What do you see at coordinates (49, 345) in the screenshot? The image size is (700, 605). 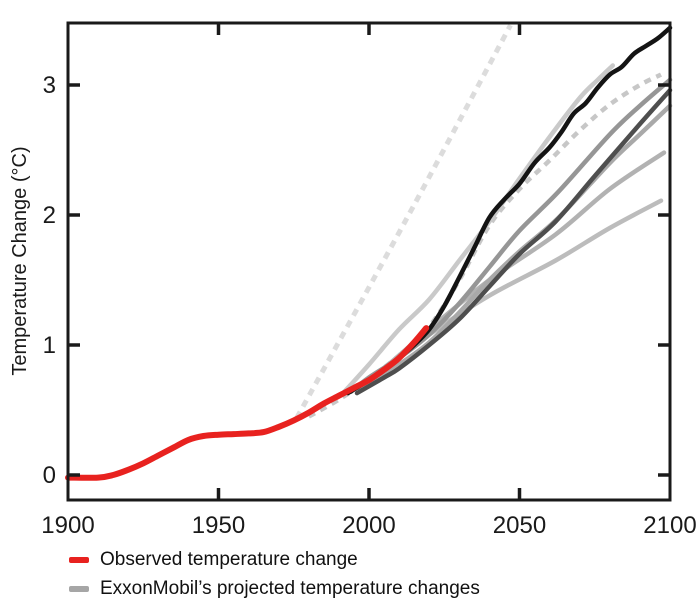 I see `y-axis-tick-label-1: 1` at bounding box center [49, 345].